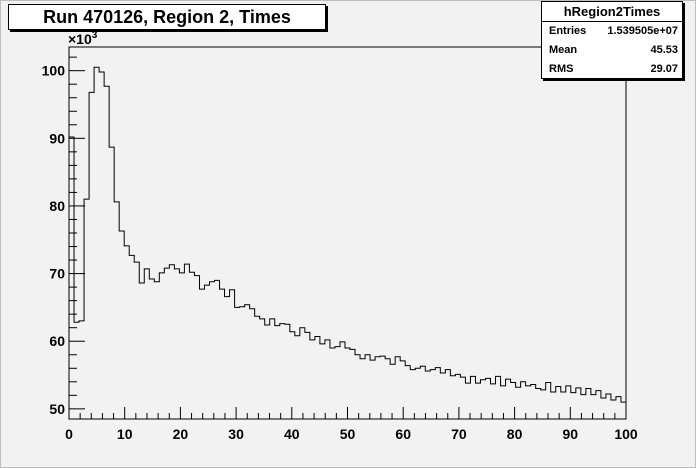 This screenshot has width=696, height=468. What do you see at coordinates (57, 206) in the screenshot?
I see `y-tick-label: 80` at bounding box center [57, 206].